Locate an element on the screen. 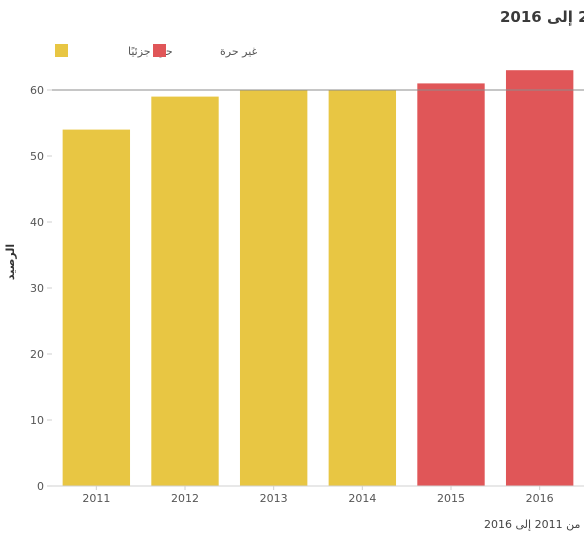 Image resolution: width=584 pixels, height=534 pixels. y-tick-label: 0 is located at coordinates (40, 486).